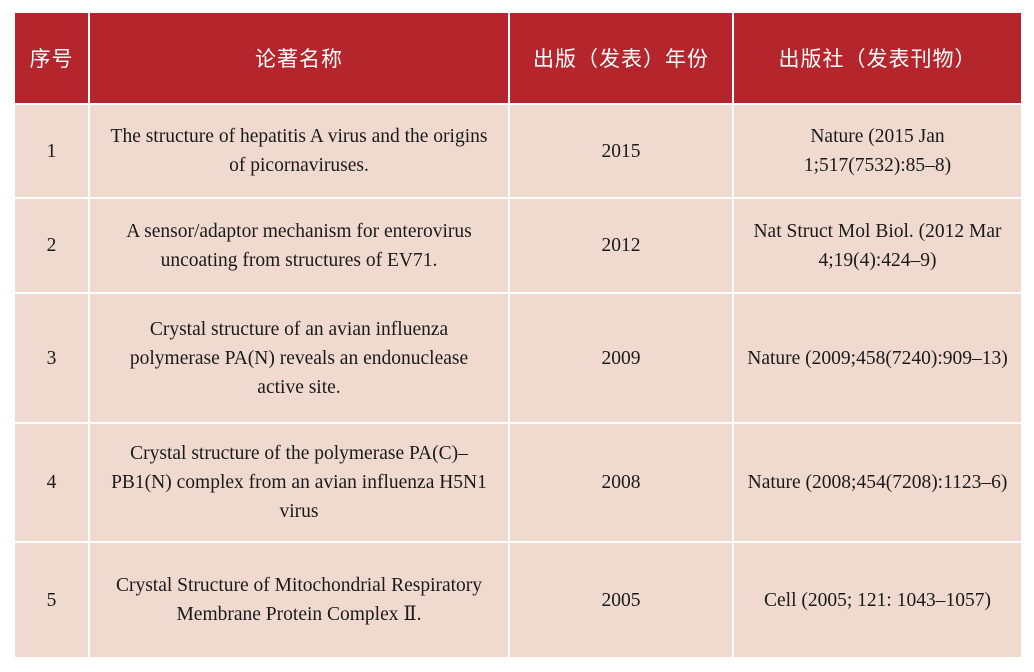 The image size is (1034, 672). What do you see at coordinates (299, 58) in the screenshot?
I see `header-title: 论著名称` at bounding box center [299, 58].